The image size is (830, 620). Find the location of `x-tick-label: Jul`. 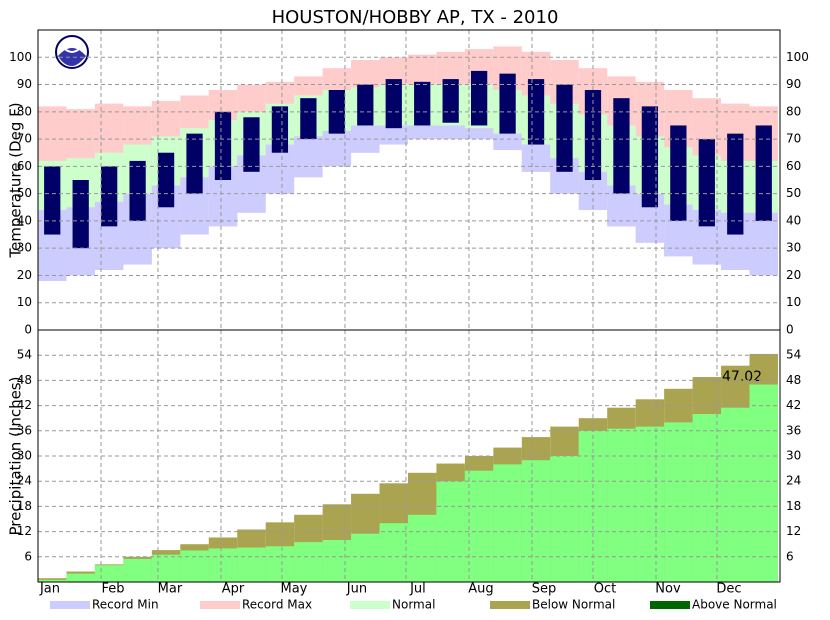

x-tick-label: Jul is located at coordinates (417, 589).